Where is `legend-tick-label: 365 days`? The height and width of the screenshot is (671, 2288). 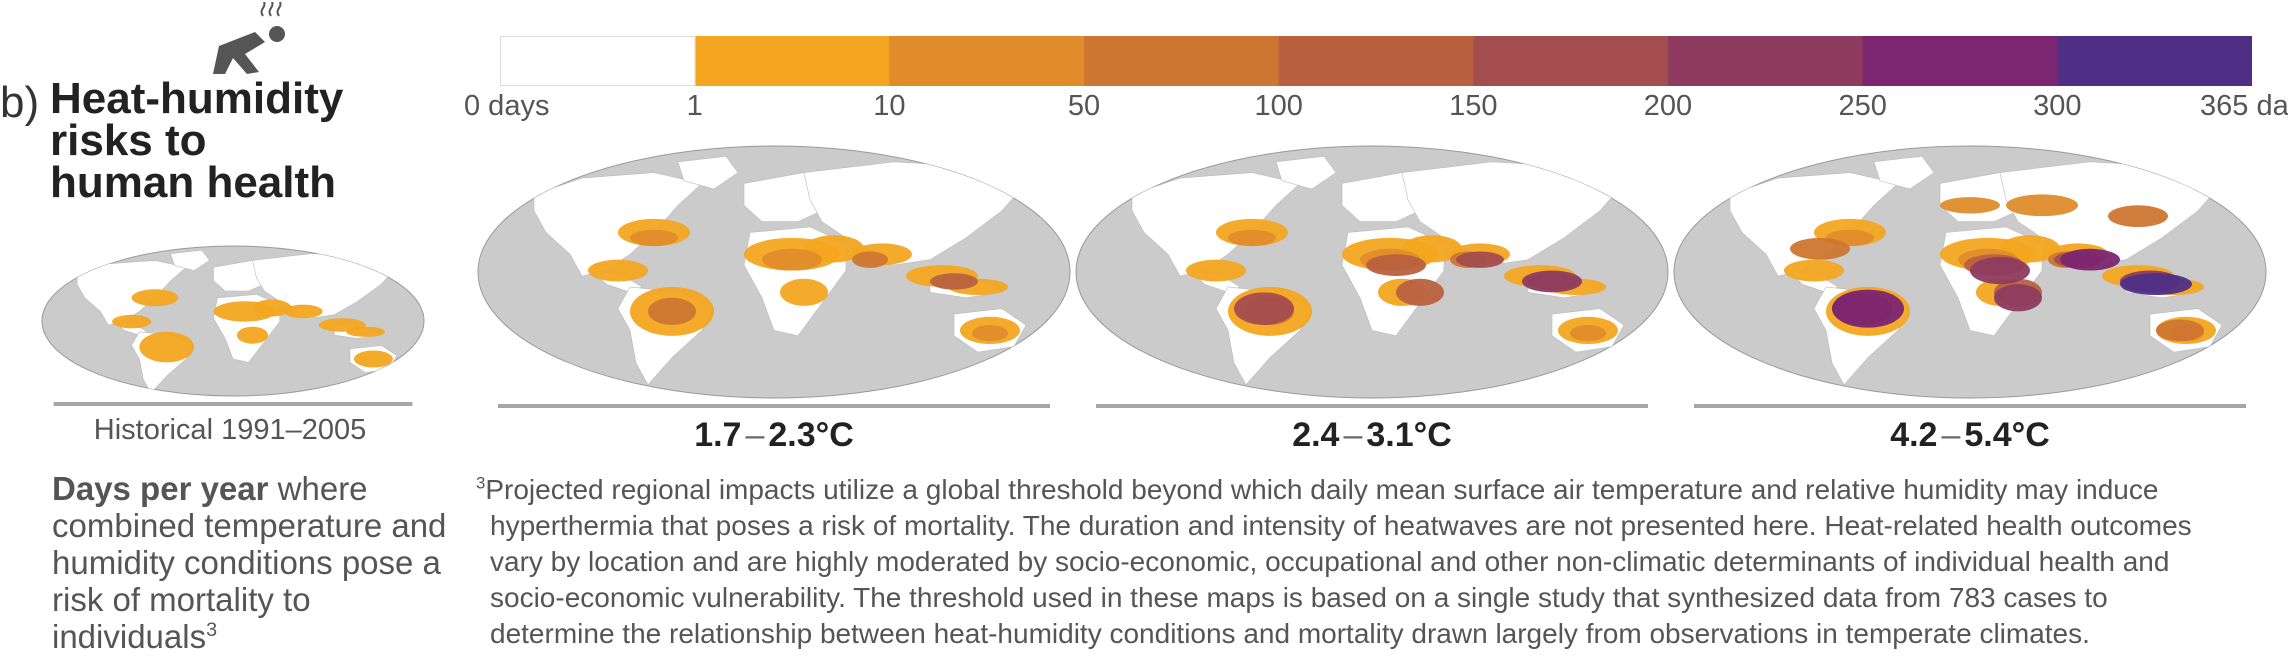 legend-tick-label: 365 days is located at coordinates (2244, 106).